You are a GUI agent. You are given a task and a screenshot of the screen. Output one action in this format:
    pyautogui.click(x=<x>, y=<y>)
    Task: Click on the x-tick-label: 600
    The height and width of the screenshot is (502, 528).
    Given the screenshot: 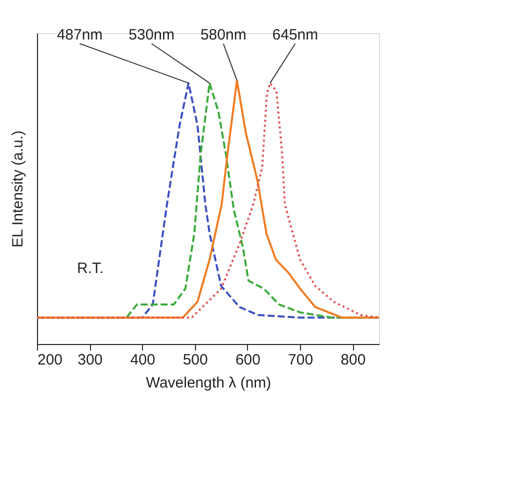 What is the action you would take?
    pyautogui.click(x=247, y=360)
    